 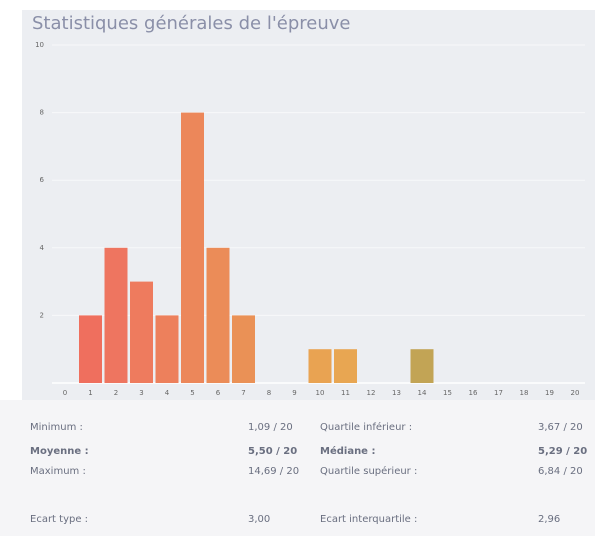 What do you see at coordinates (575, 393) in the screenshot?
I see `x-tick-label: 20` at bounding box center [575, 393].